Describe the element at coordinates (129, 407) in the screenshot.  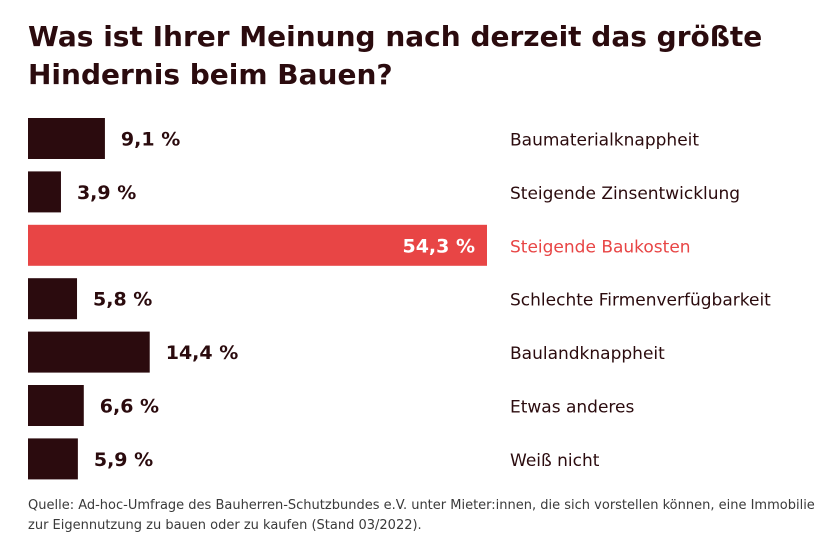
I see `value-label-5: 6,6 %` at that location.